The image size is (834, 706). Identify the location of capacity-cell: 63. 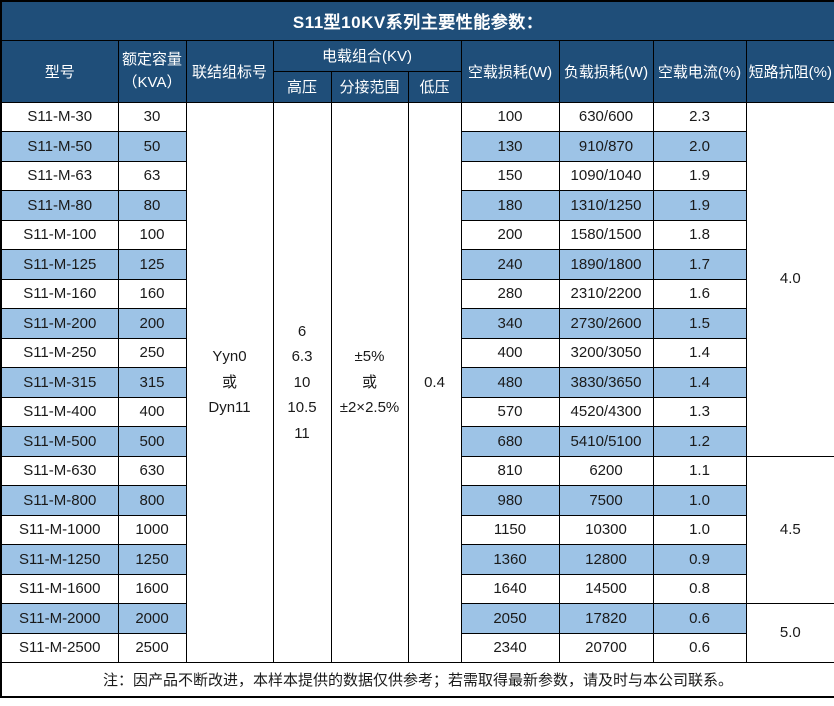
(152, 175).